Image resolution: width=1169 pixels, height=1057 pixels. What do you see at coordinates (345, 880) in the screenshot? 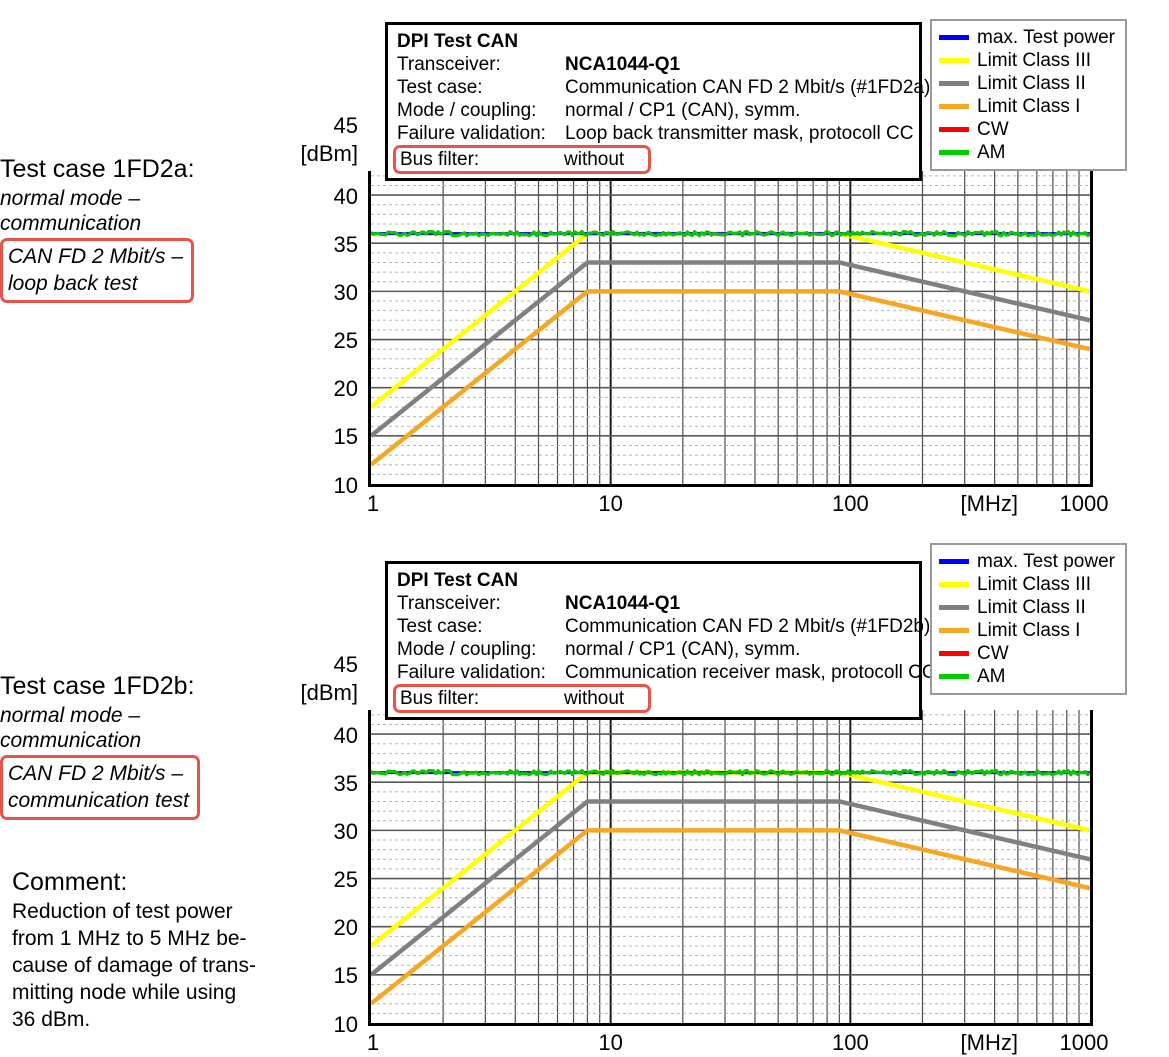
I see `chart-b-y-tick-label: 25` at bounding box center [345, 880].